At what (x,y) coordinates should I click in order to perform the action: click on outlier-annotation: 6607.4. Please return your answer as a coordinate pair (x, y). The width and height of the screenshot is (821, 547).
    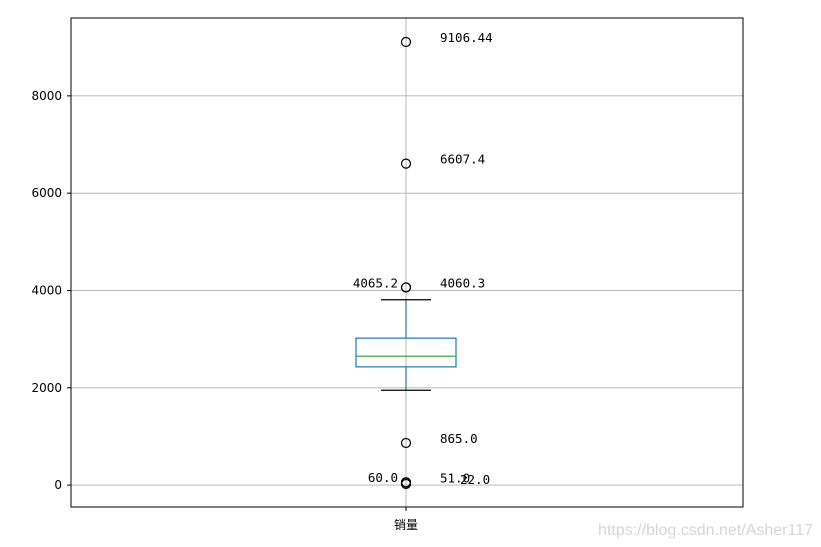
    Looking at the image, I should click on (462, 159).